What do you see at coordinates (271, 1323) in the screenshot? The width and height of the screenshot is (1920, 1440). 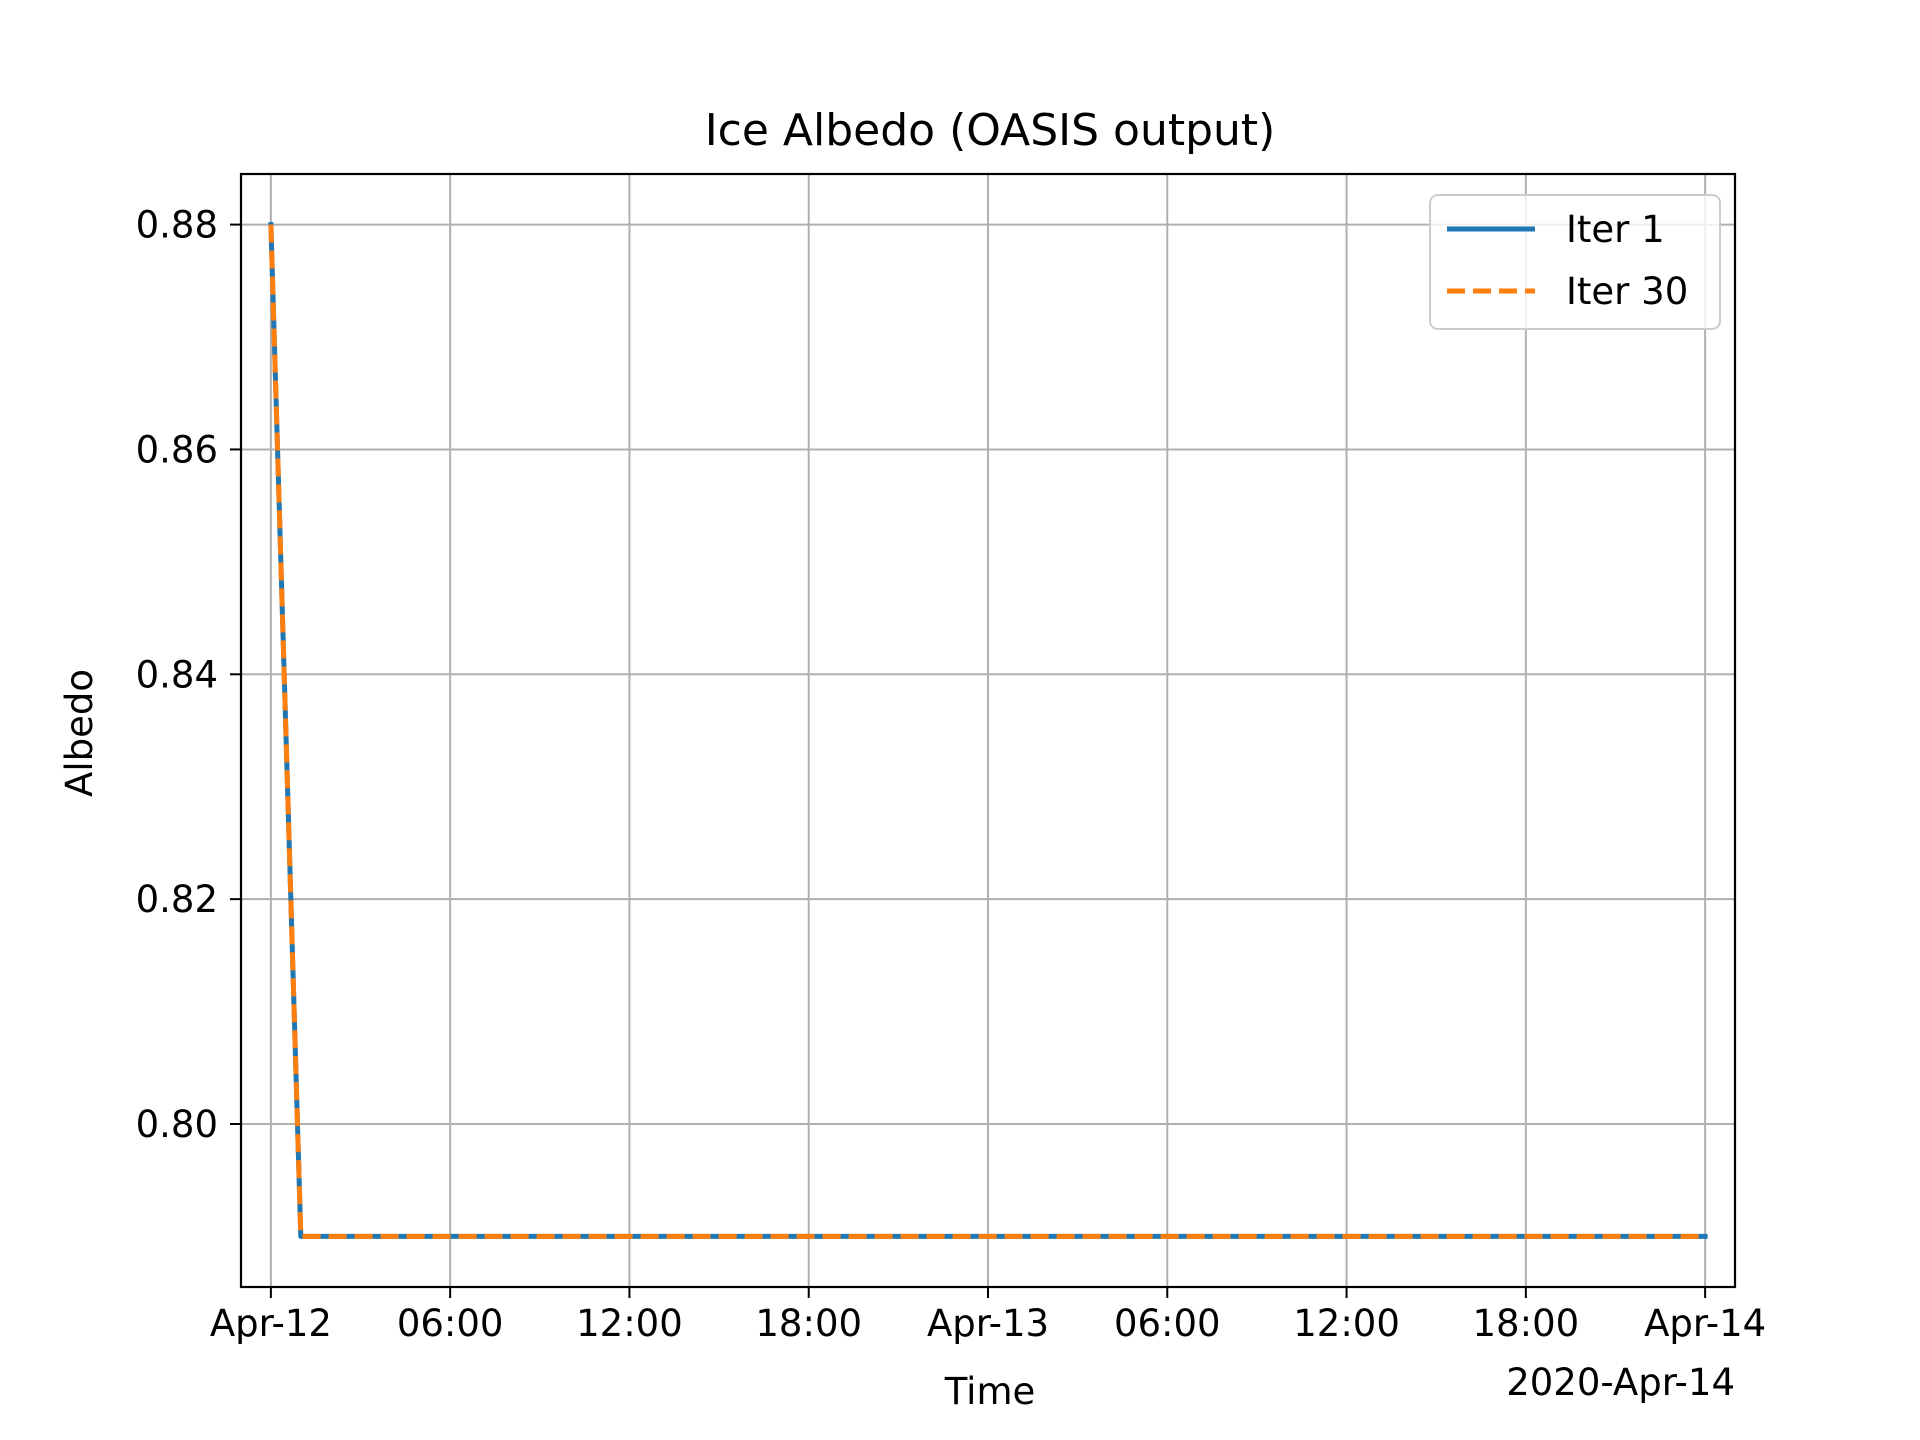 I see `x-tick-label: Apr-12` at bounding box center [271, 1323].